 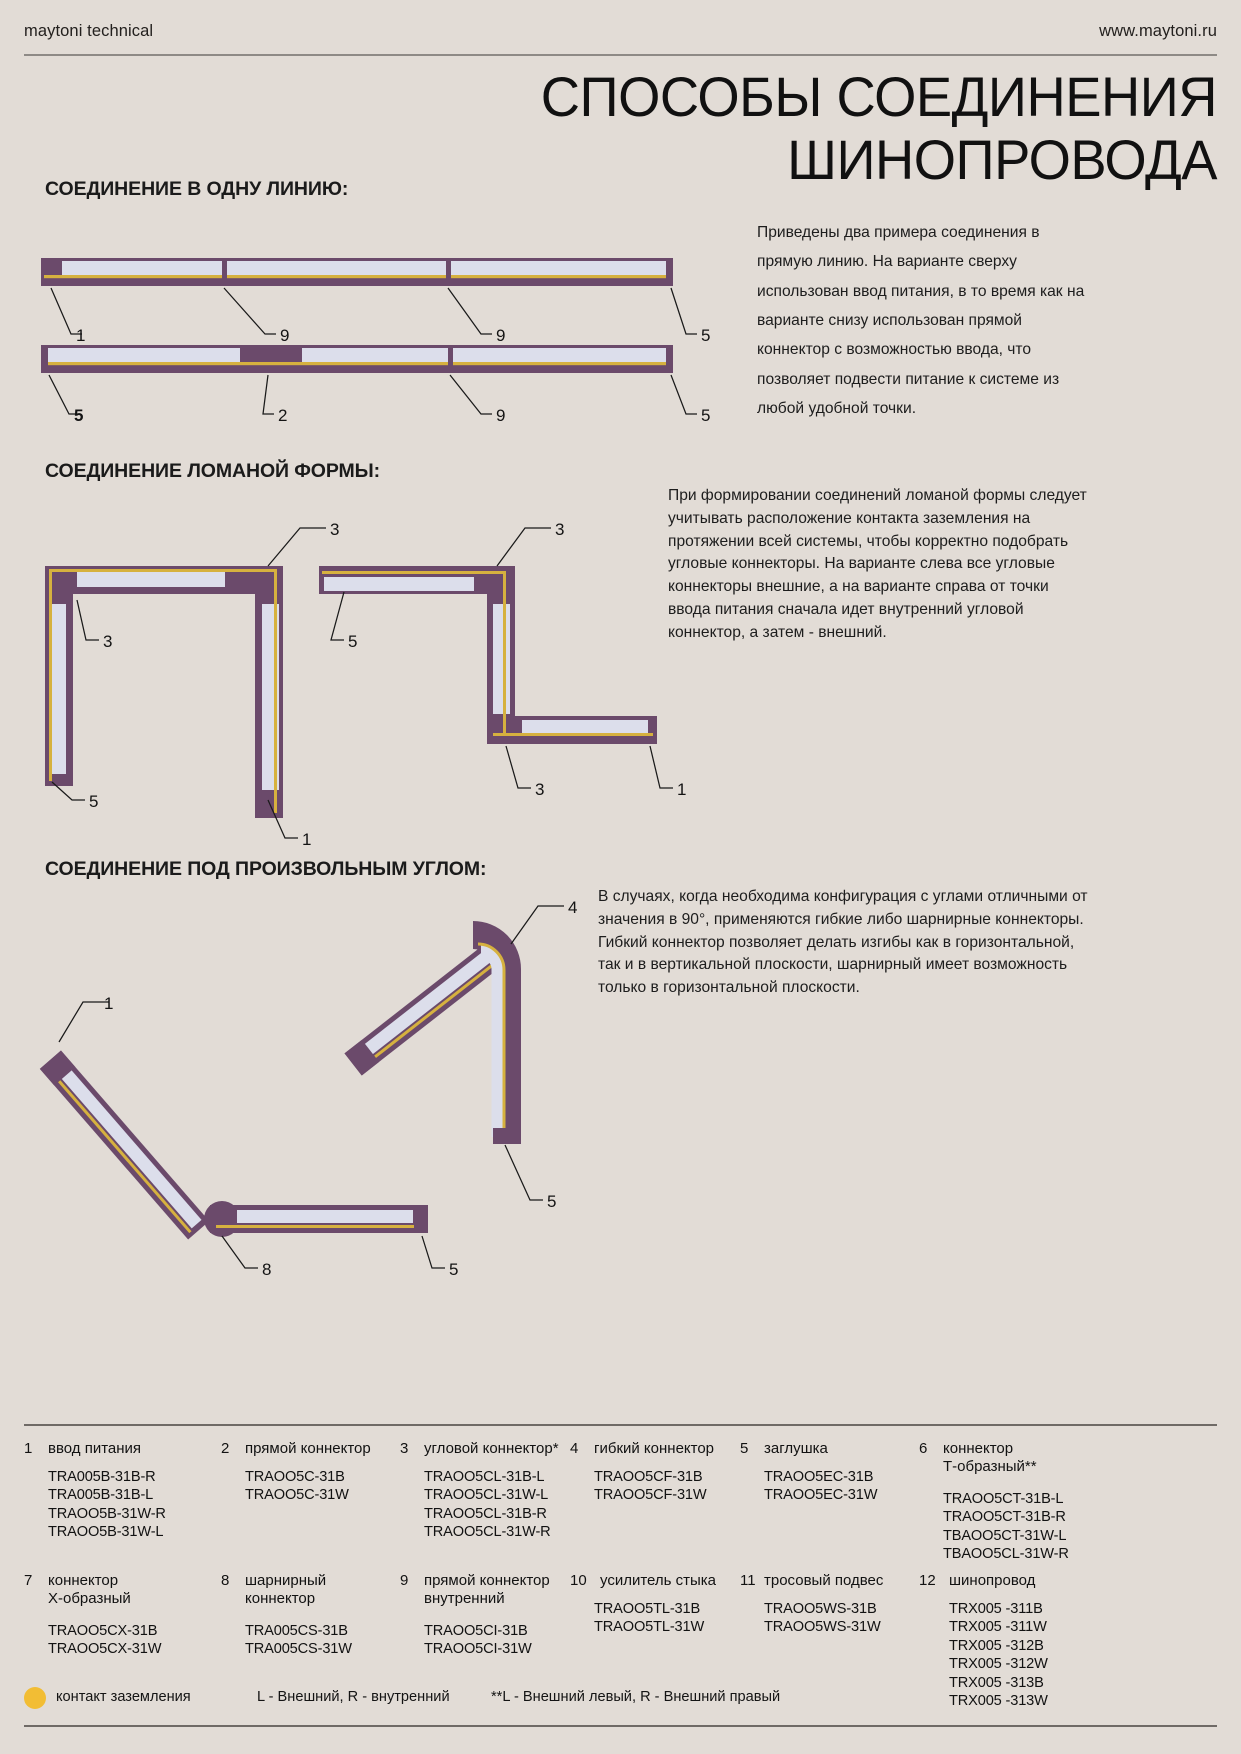 What do you see at coordinates (879, 96) in the screenshot?
I see `title-line-1: СПОСОБЫ СОЕДИНЕНИЯ` at bounding box center [879, 96].